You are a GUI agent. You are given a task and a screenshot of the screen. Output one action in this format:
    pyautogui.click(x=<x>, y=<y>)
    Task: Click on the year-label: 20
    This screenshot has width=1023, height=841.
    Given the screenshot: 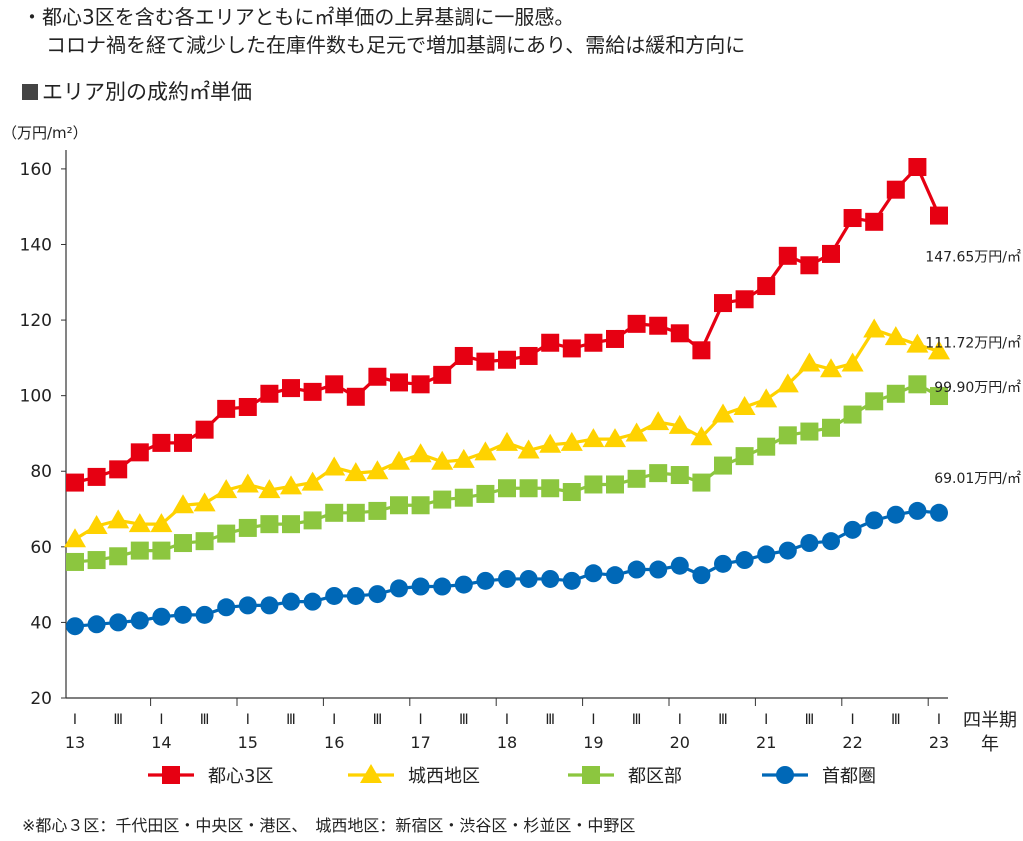 What is the action you would take?
    pyautogui.click(x=680, y=742)
    